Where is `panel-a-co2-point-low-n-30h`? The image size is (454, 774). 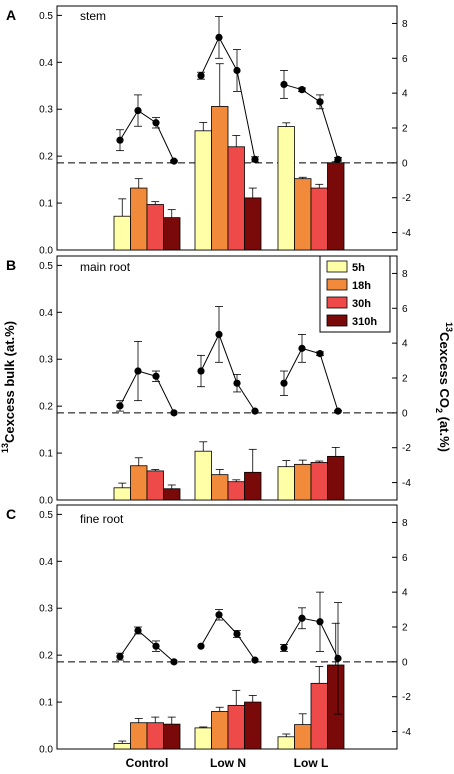 panel-a-co2-point-low-n-30h is located at coordinates (237, 70).